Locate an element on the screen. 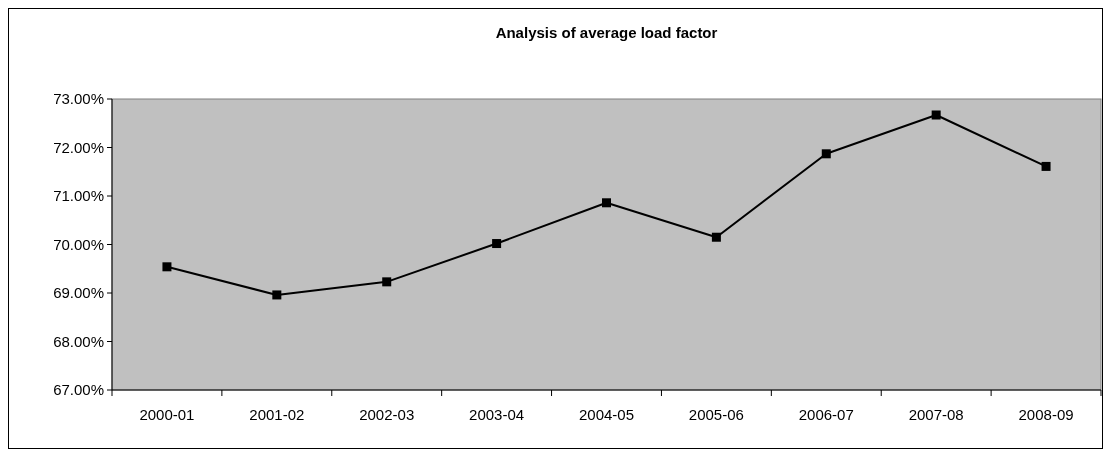  x-tick-label: 2002-03 is located at coordinates (387, 414).